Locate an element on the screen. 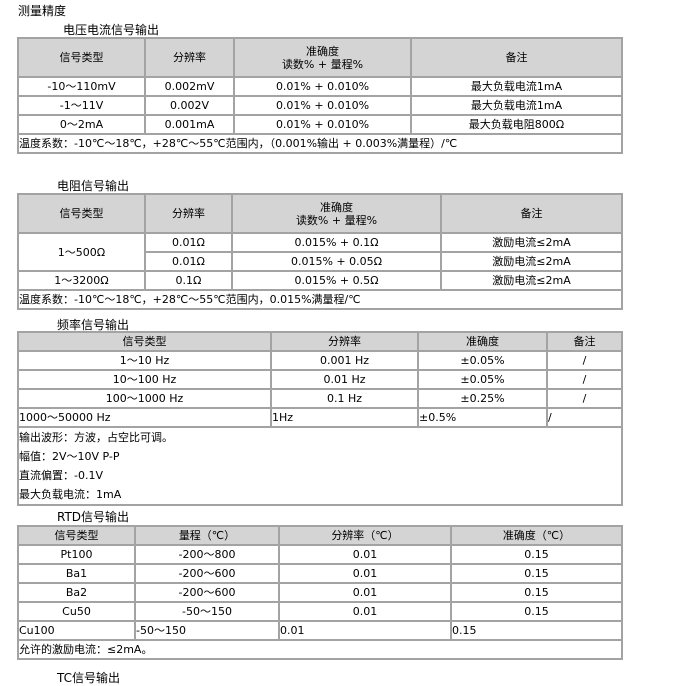  table-row: Pt100 -200～800 0.01 0.15 is located at coordinates (320, 554).